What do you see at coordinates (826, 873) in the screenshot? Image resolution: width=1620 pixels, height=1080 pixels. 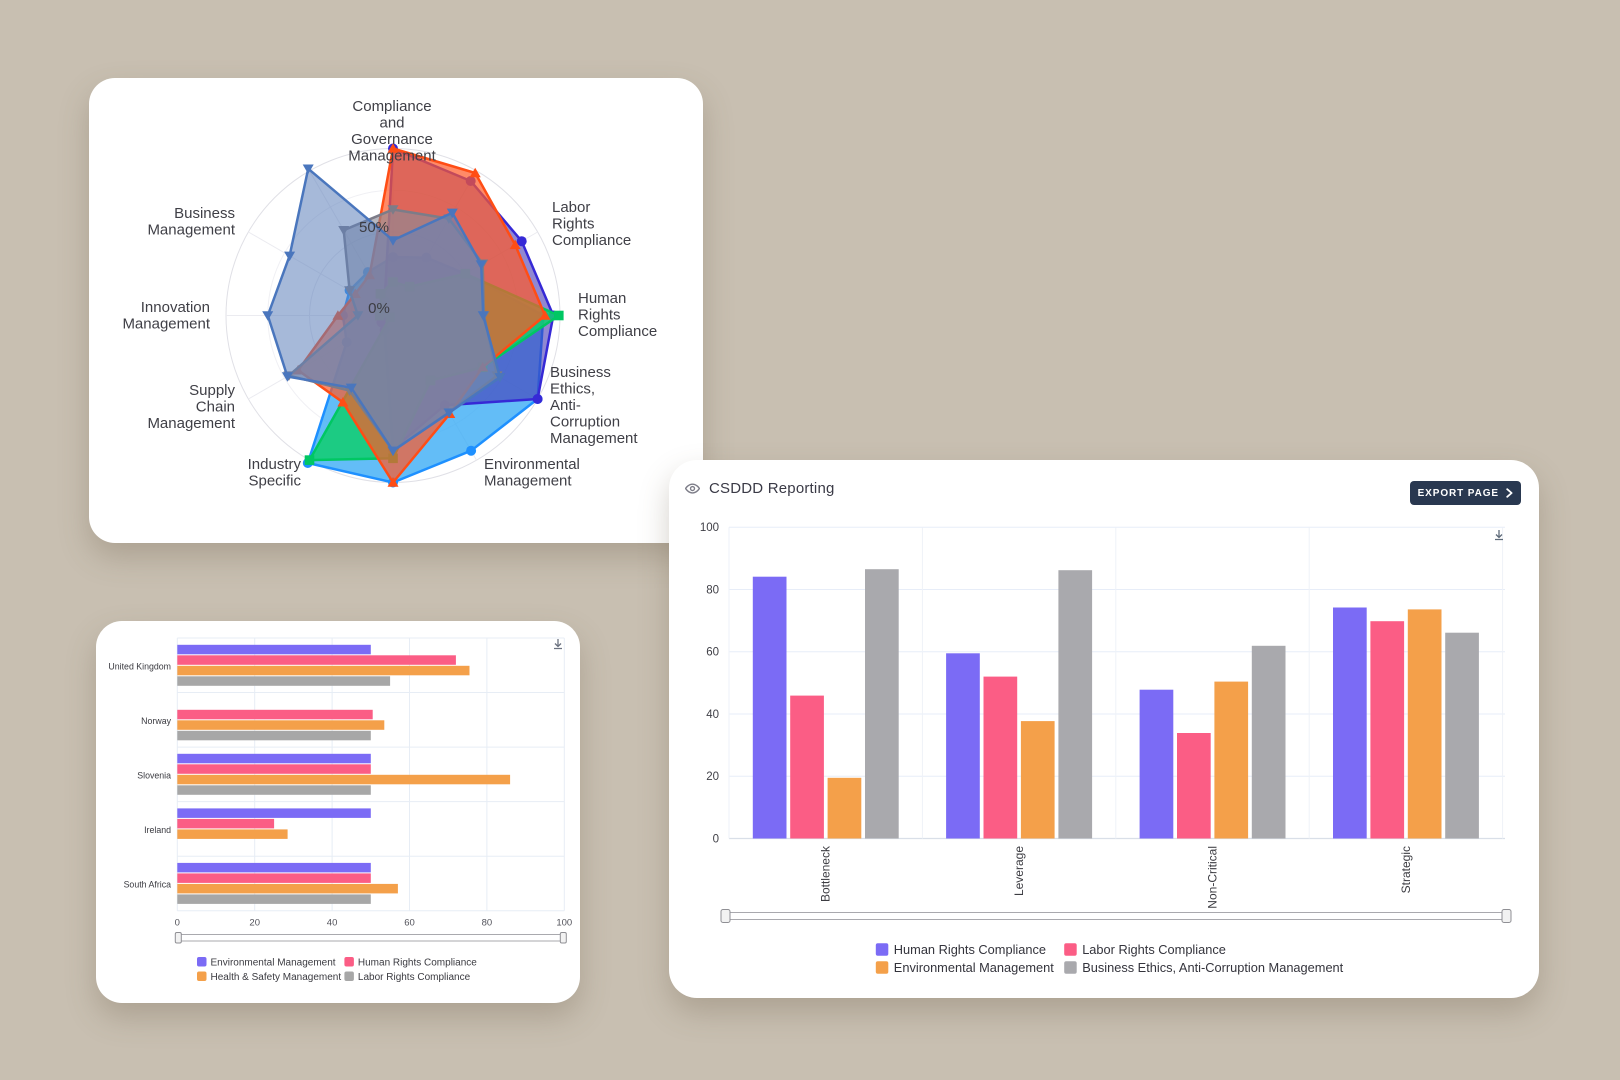 I see `svg-text: Bottleneck` at bounding box center [826, 873].